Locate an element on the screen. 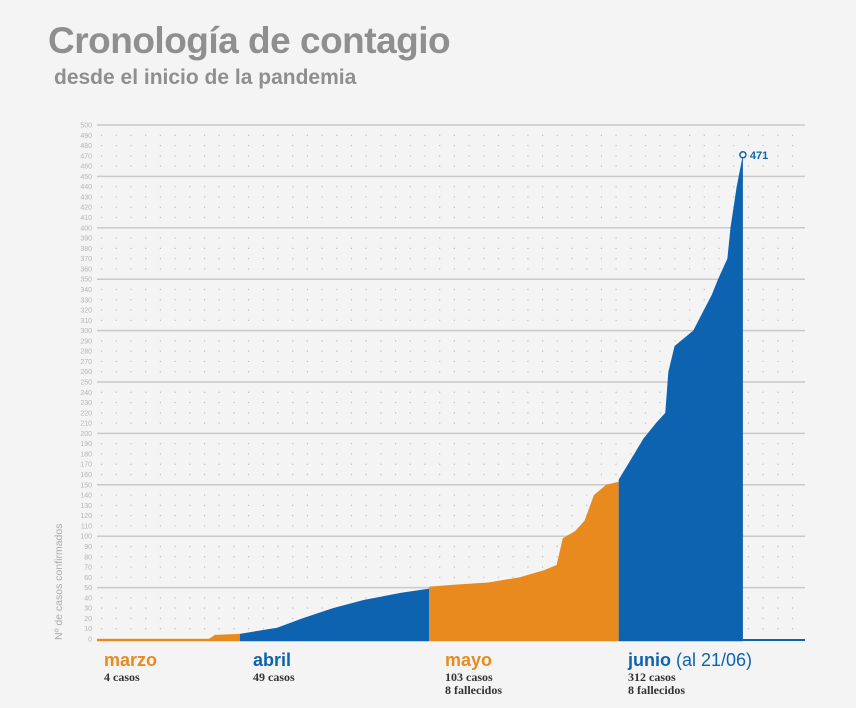 Image resolution: width=856 pixels, height=708 pixels. y-tick-label: 110 is located at coordinates (86, 526).